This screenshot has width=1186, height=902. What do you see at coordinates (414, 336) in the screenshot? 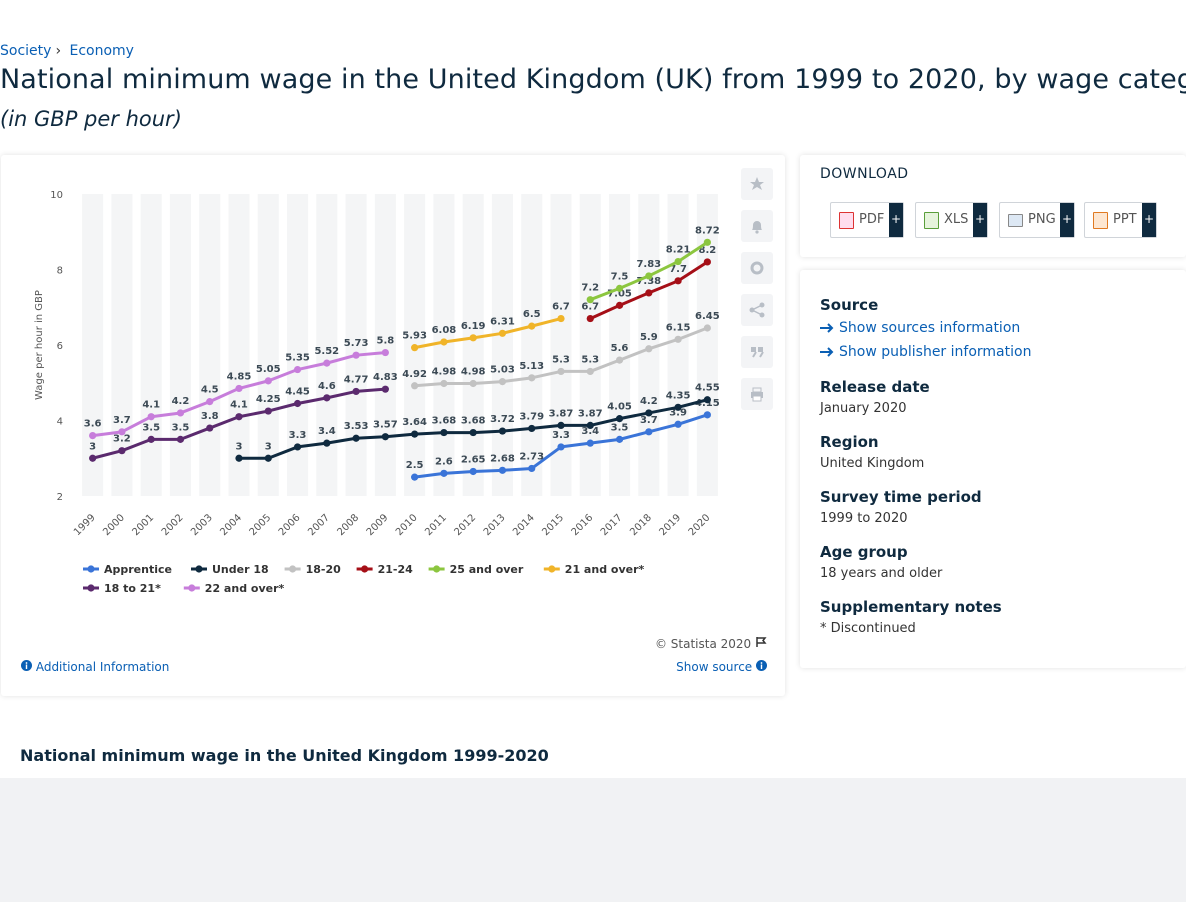
I see `data-label: 5.93` at bounding box center [414, 336].